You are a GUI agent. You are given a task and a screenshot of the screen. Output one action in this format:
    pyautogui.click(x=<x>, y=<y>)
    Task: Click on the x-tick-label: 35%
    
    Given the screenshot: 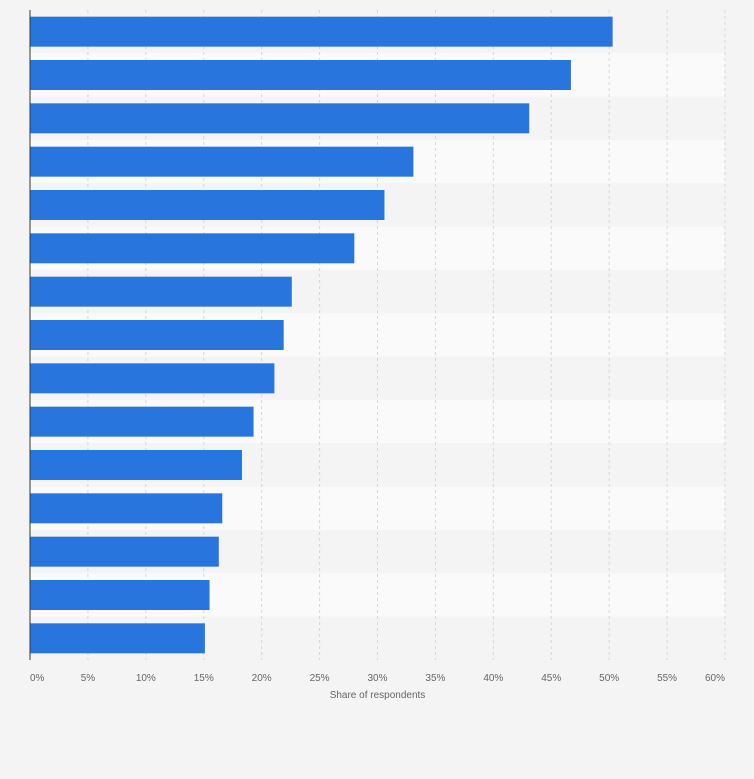 What is the action you would take?
    pyautogui.click(x=435, y=678)
    